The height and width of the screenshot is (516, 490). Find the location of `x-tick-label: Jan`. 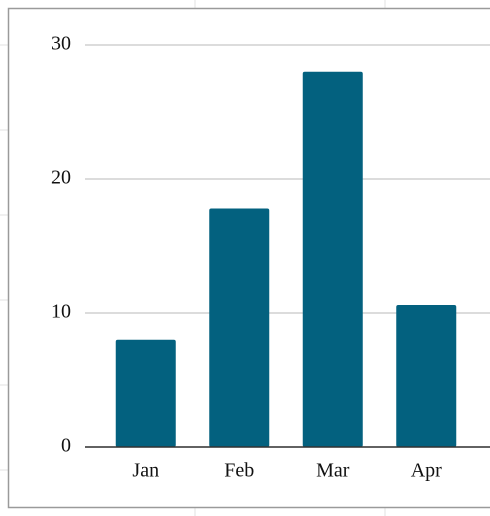

x-tick-label: Jan is located at coordinates (145, 471).